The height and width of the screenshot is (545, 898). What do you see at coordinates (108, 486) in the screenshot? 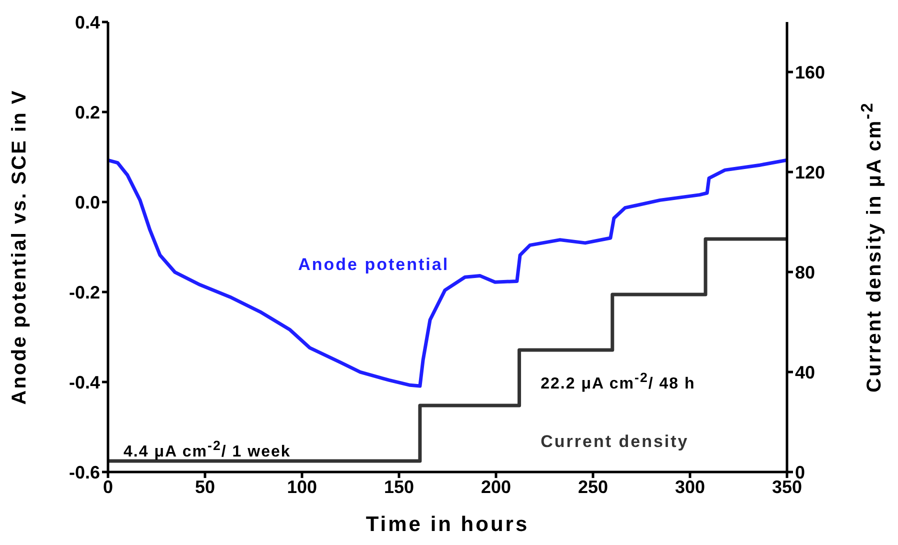
I see `x-tick-label: 0` at bounding box center [108, 486].